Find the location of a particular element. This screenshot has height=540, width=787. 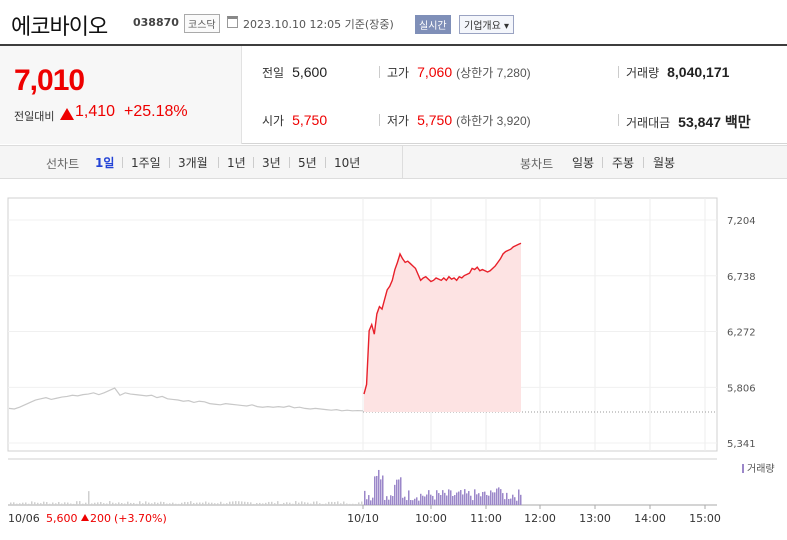

realtime-button: 실시간 is located at coordinates (433, 24).